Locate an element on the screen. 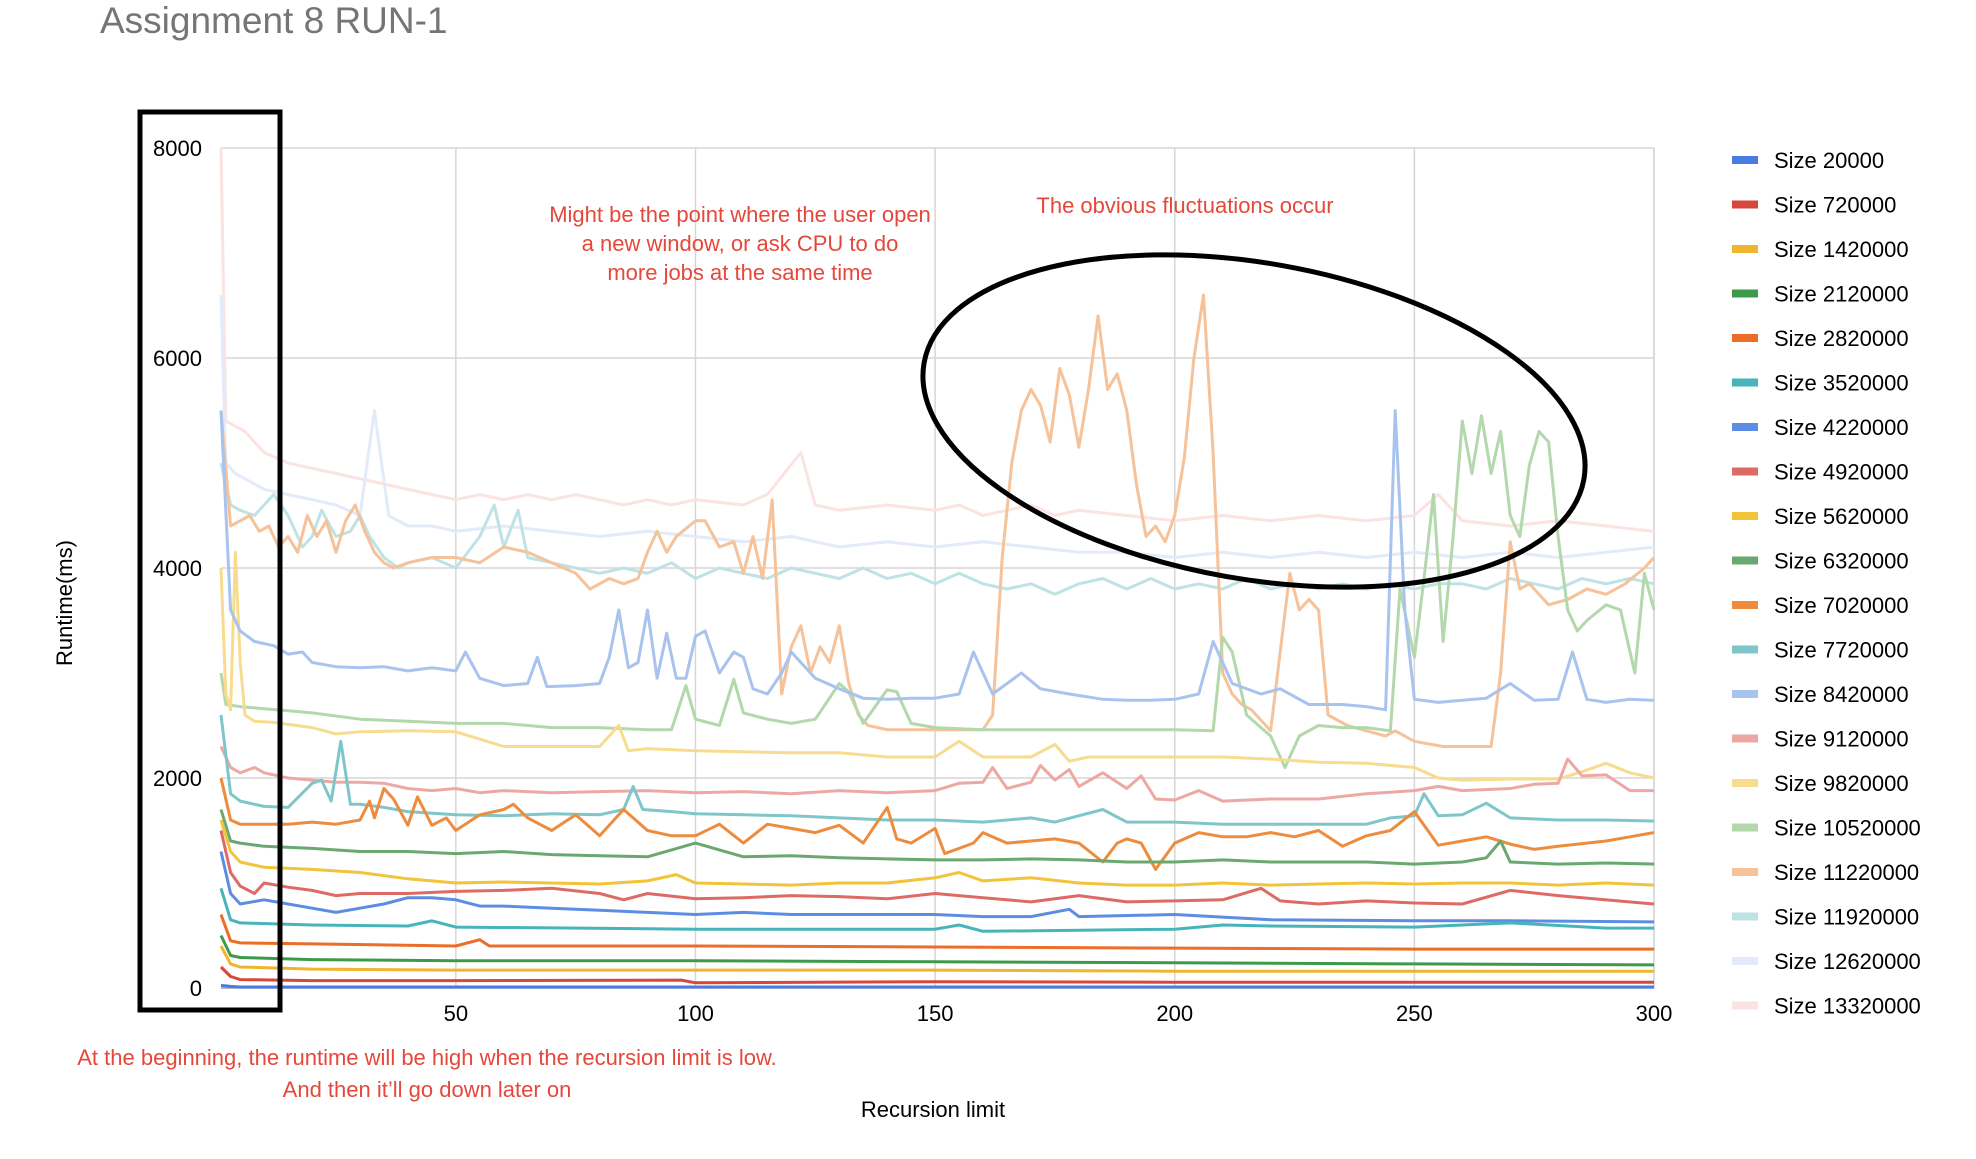 This screenshot has width=1976, height=1159. annotation-fluctuation: The obvious fluctuations occur is located at coordinates (1184, 205).